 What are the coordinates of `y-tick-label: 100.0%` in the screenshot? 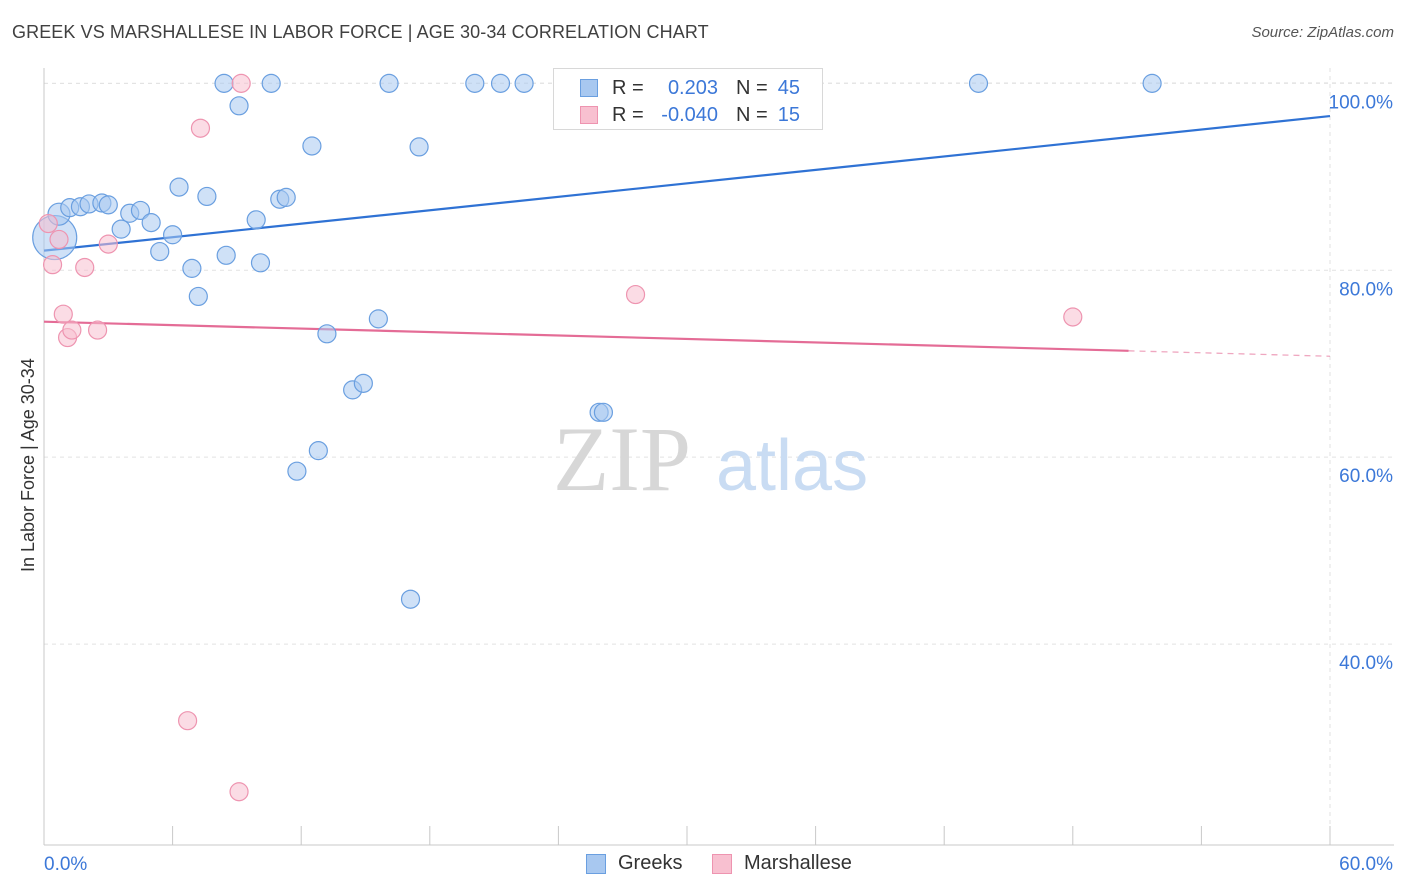 It's located at (1361, 102).